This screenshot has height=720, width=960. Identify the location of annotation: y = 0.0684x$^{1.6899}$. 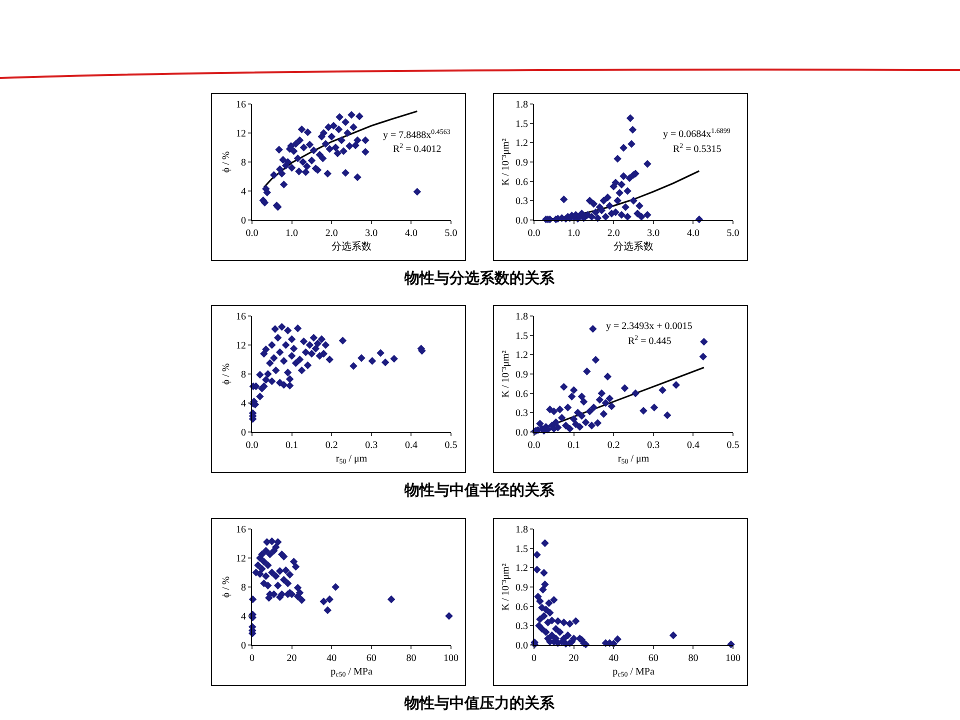
(697, 133).